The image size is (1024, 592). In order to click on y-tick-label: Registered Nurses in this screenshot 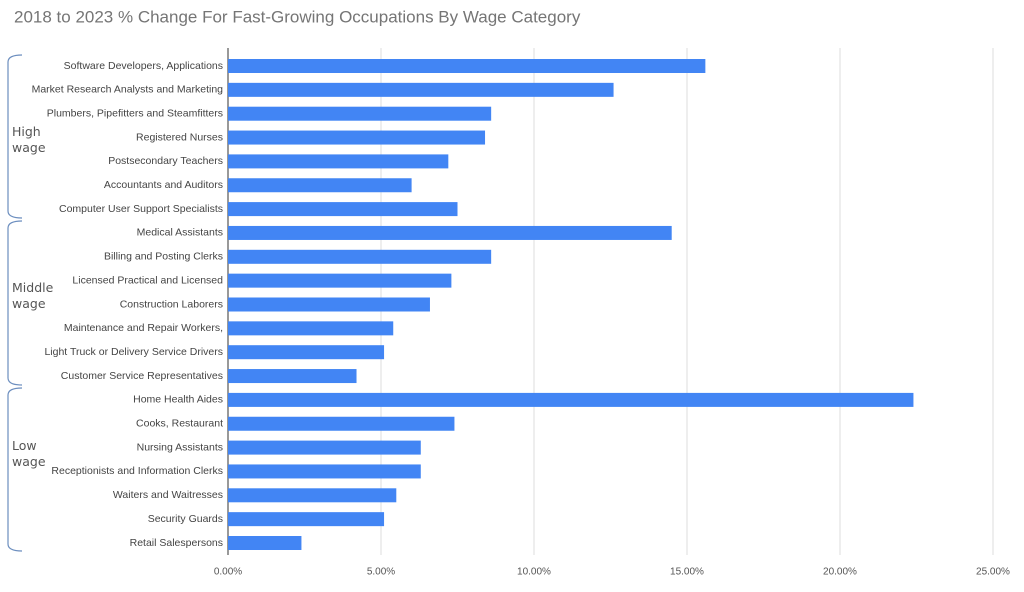, I will do `click(179, 137)`.